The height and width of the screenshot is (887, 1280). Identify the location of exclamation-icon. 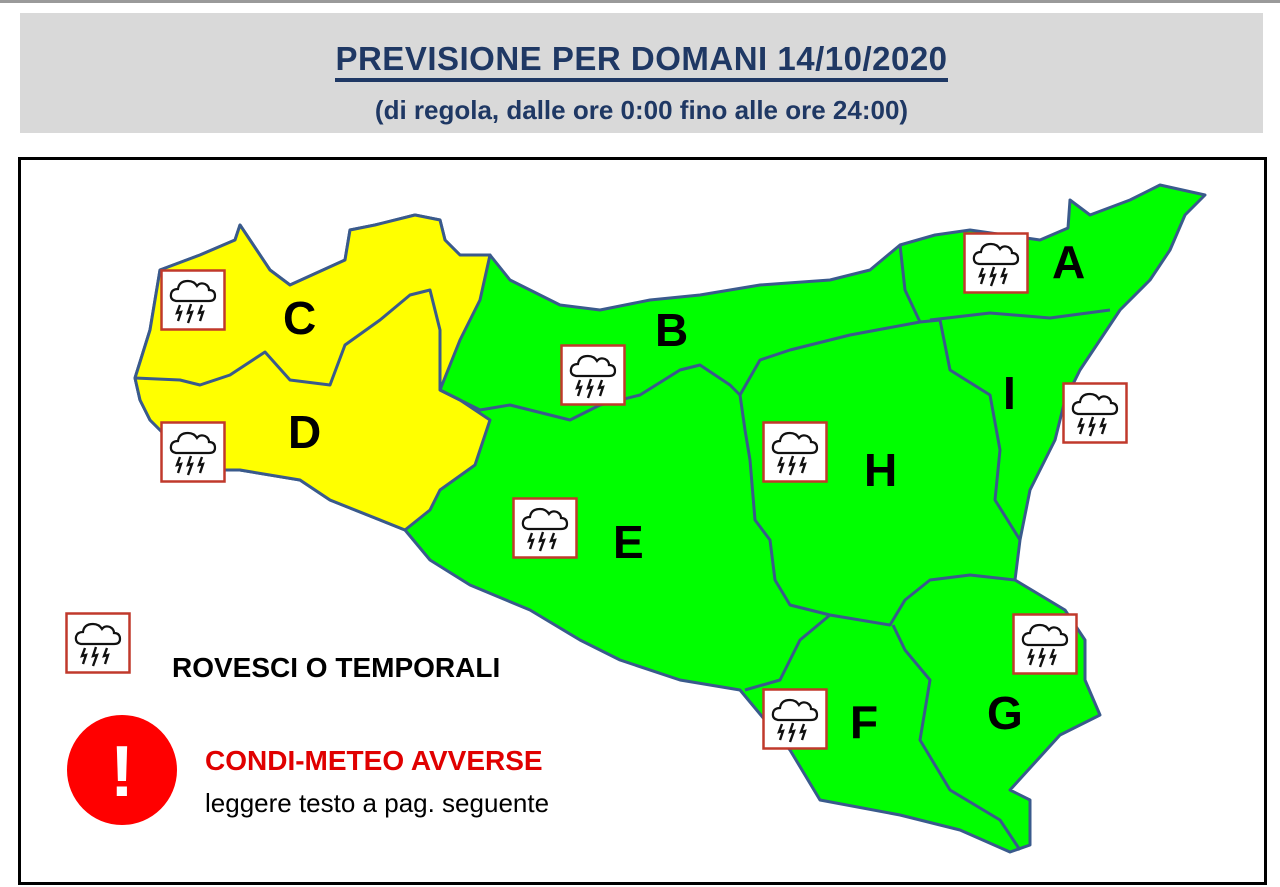
(122, 770).